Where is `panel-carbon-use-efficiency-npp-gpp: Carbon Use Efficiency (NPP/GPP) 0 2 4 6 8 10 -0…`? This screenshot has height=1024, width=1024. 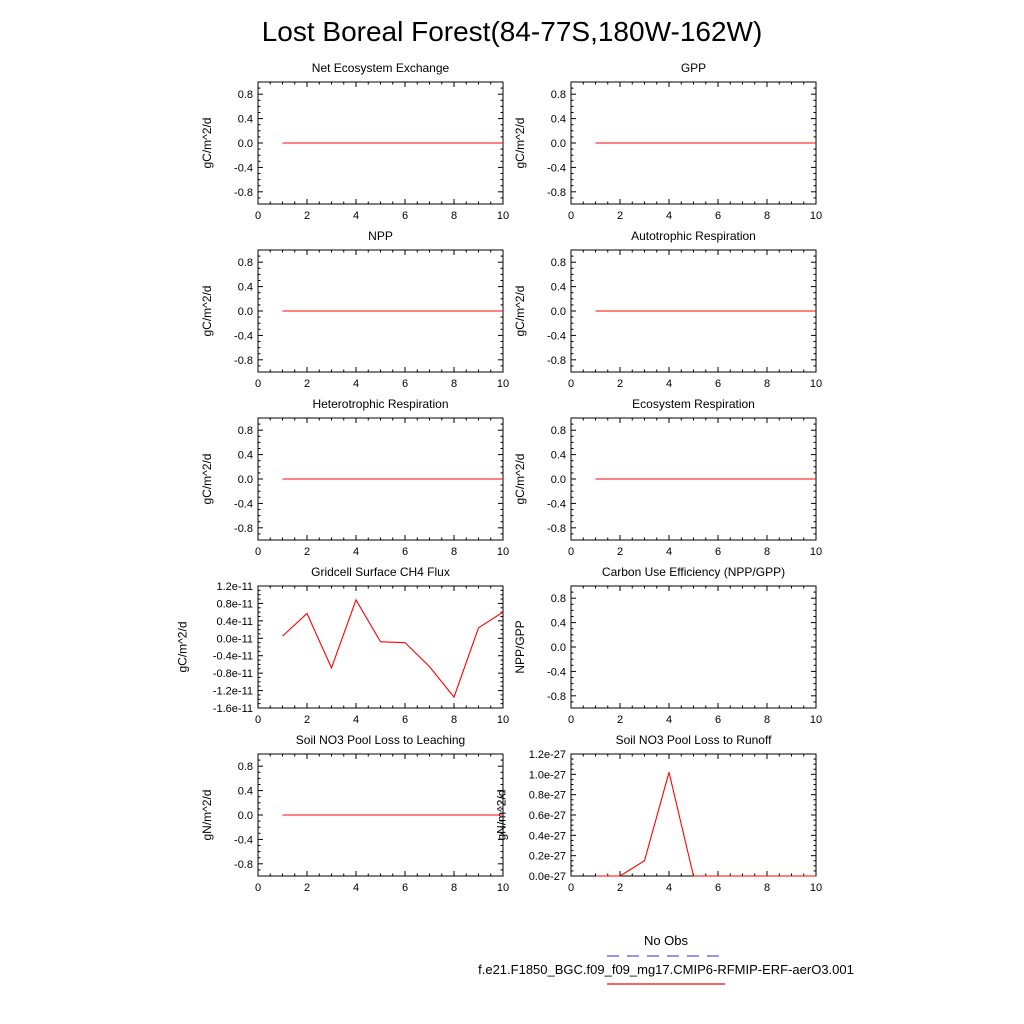 panel-carbon-use-efficiency-npp-gpp: Carbon Use Efficiency (NPP/GPP) 0 2 4 6 8 10 -0… is located at coordinates (667, 645).